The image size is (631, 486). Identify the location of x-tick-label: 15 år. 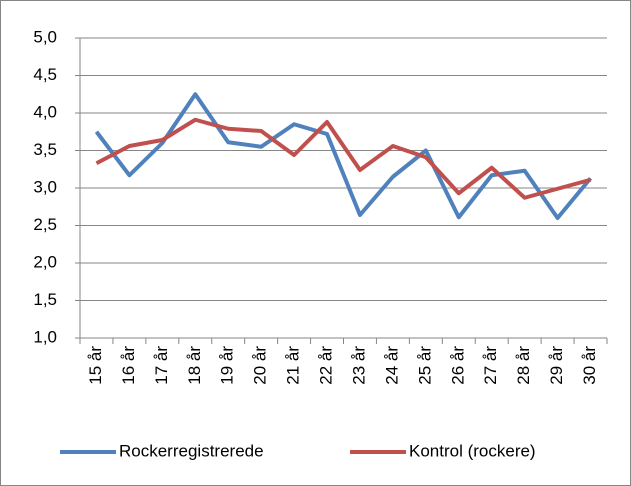
(95, 365).